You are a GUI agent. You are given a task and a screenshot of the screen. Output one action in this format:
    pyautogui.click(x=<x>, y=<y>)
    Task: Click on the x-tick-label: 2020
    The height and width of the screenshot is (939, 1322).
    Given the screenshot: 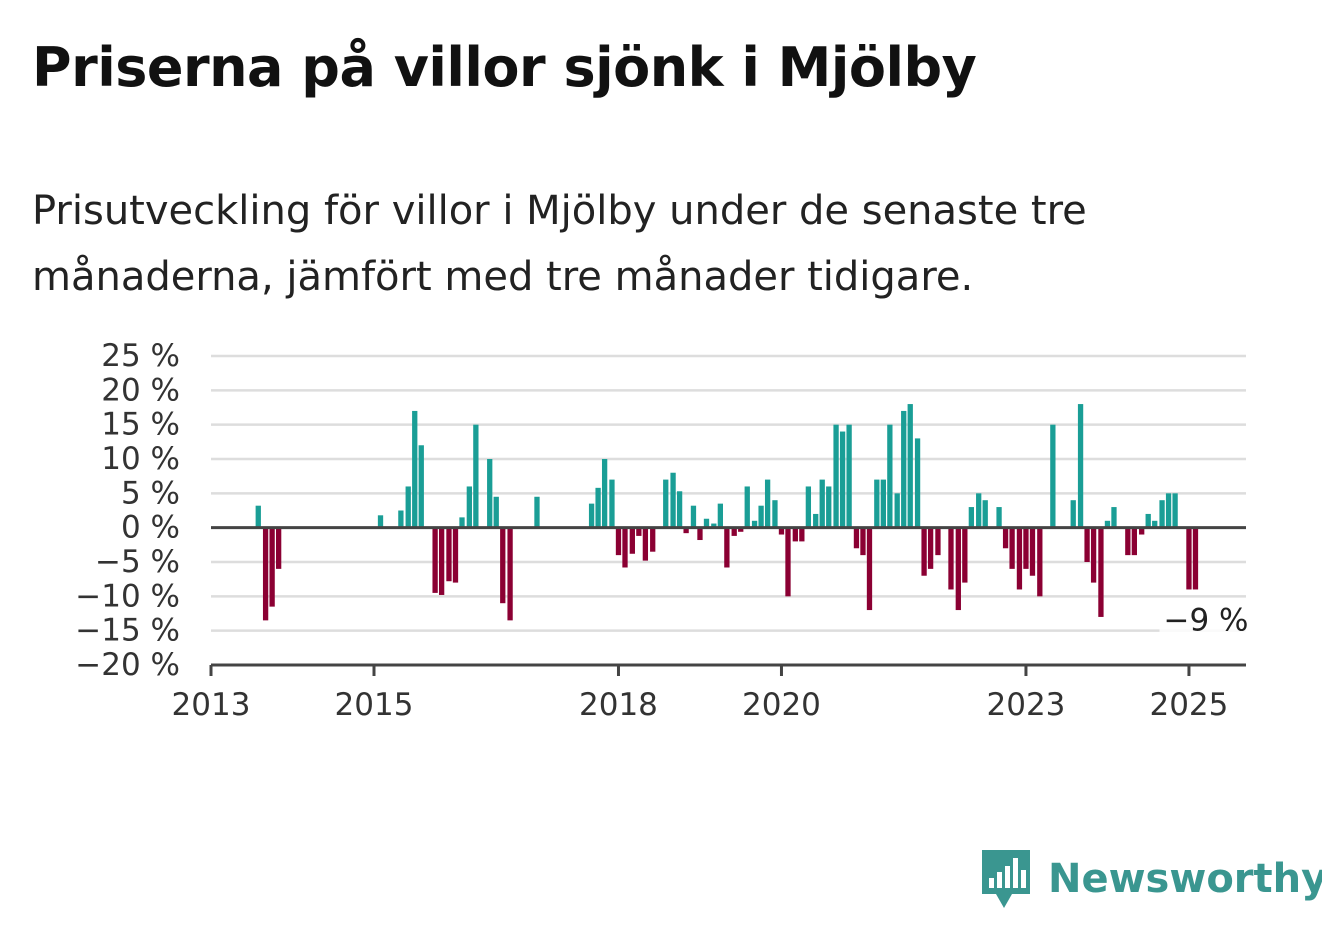 What is the action you would take?
    pyautogui.click(x=781, y=705)
    